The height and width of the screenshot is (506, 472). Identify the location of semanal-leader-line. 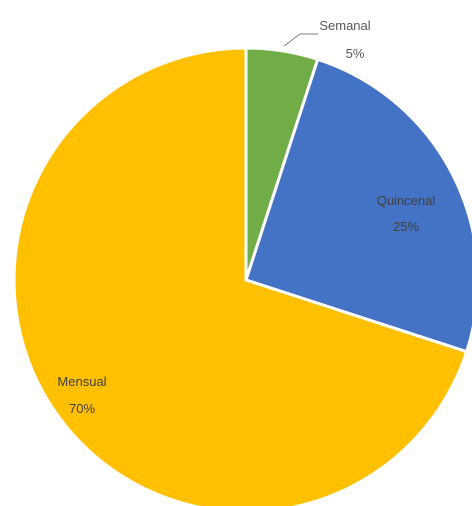
(292, 40).